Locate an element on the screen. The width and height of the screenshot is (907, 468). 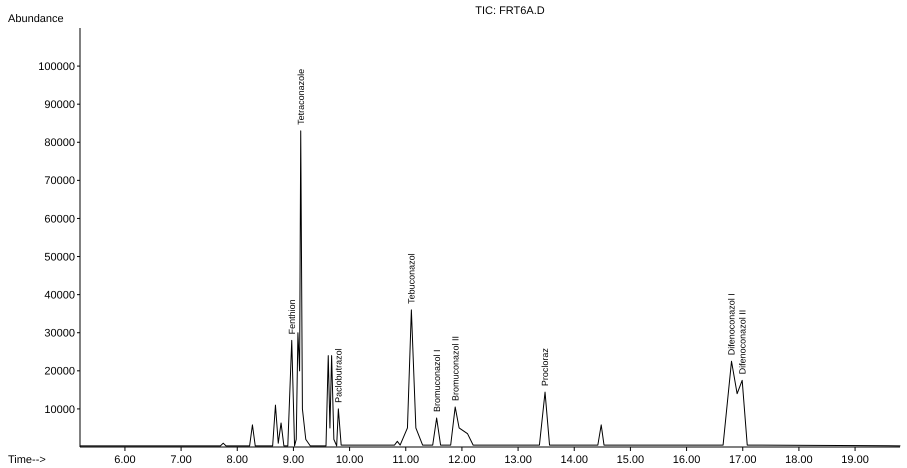
y-tick-label: 80000 is located at coordinates (59, 143).